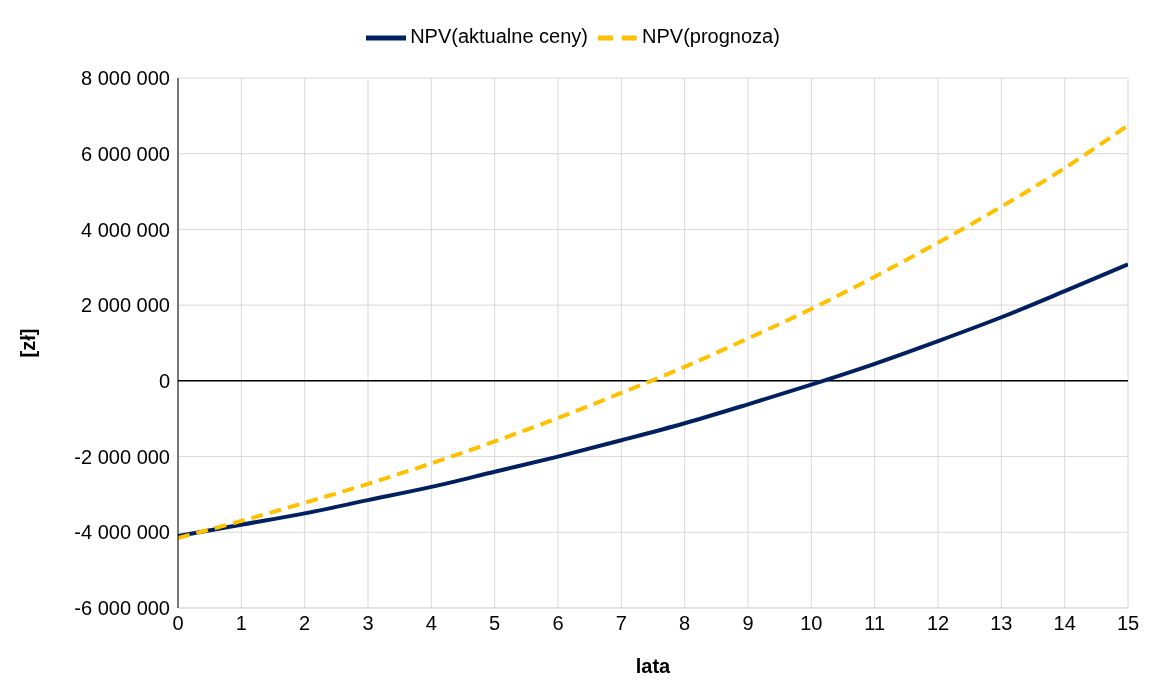  Describe the element at coordinates (431, 623) in the screenshot. I see `x-tick-label: 4` at that location.